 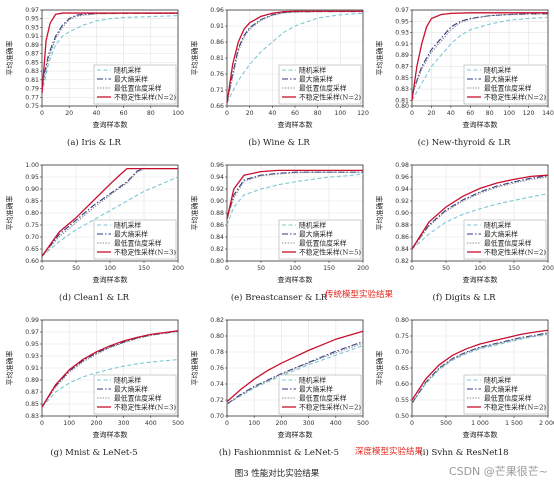 What do you see at coordinates (480, 423) in the screenshot?
I see `x-tick-label: 1 000` at bounding box center [480, 423].